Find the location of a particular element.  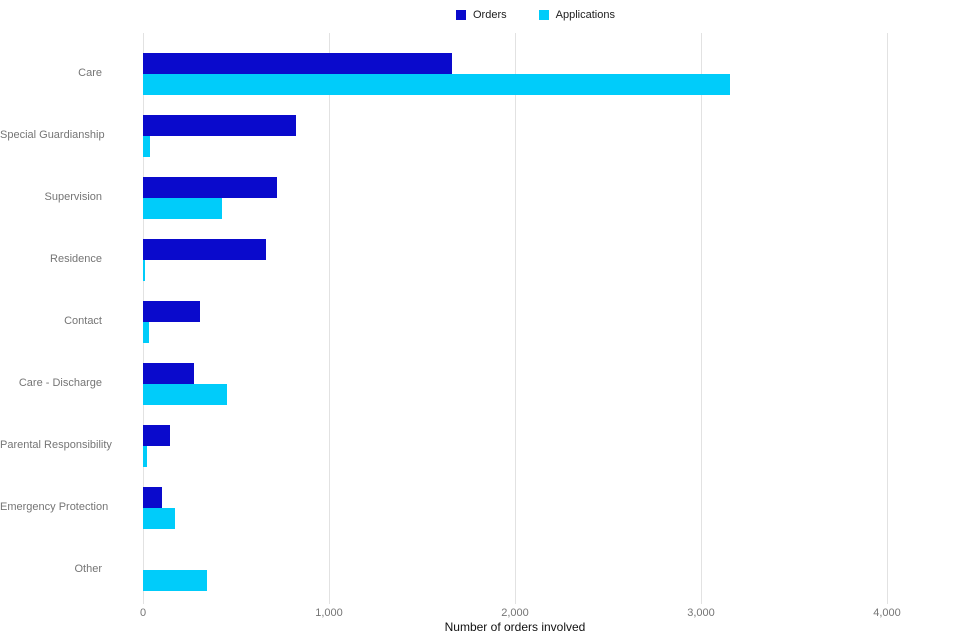

gridline-1,000 is located at coordinates (329, 318).